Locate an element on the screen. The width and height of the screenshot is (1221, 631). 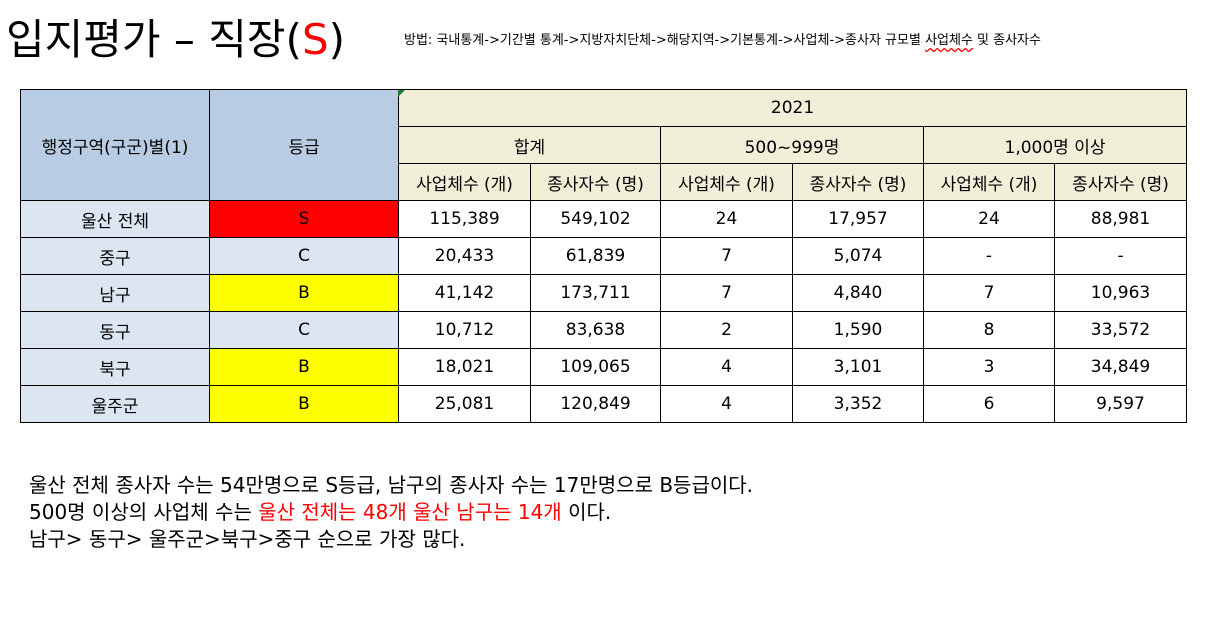
table-row: 울주군 B 25,081 120,849 4 3,352 6 9,597 is located at coordinates (604, 404).